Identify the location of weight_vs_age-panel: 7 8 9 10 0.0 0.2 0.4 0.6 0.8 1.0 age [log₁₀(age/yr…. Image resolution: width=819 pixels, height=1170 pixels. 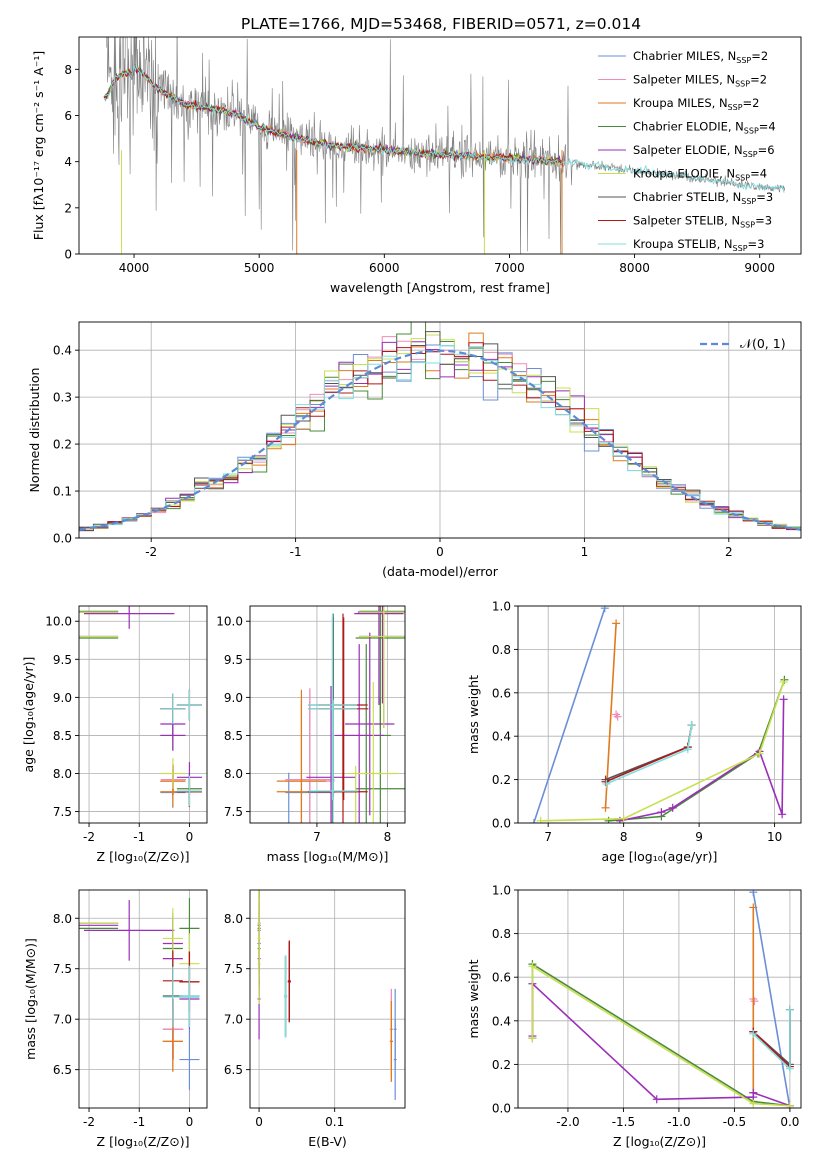
(634, 732).